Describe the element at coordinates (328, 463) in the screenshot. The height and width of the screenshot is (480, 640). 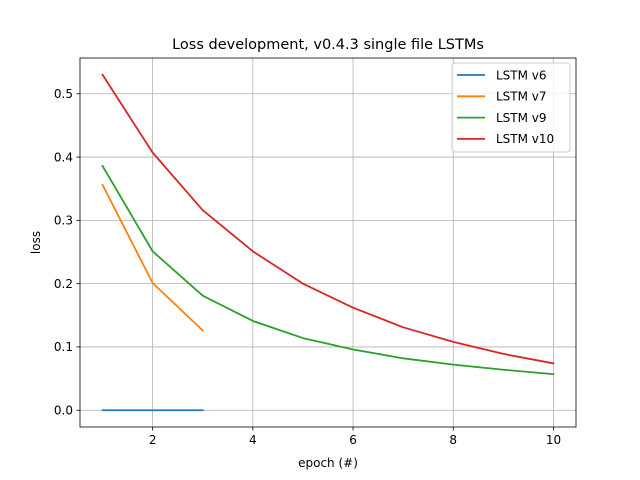
I see `x-axis-label: epoch (#)` at that location.